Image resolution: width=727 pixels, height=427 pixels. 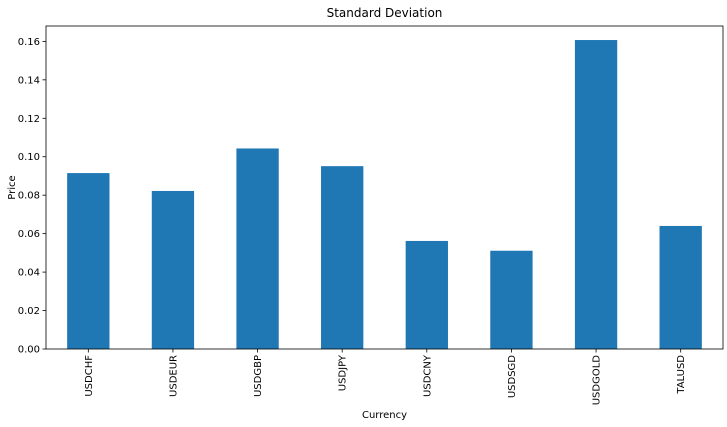 I want to click on x-tick-label-usdeur: USDEUR, so click(x=173, y=376).